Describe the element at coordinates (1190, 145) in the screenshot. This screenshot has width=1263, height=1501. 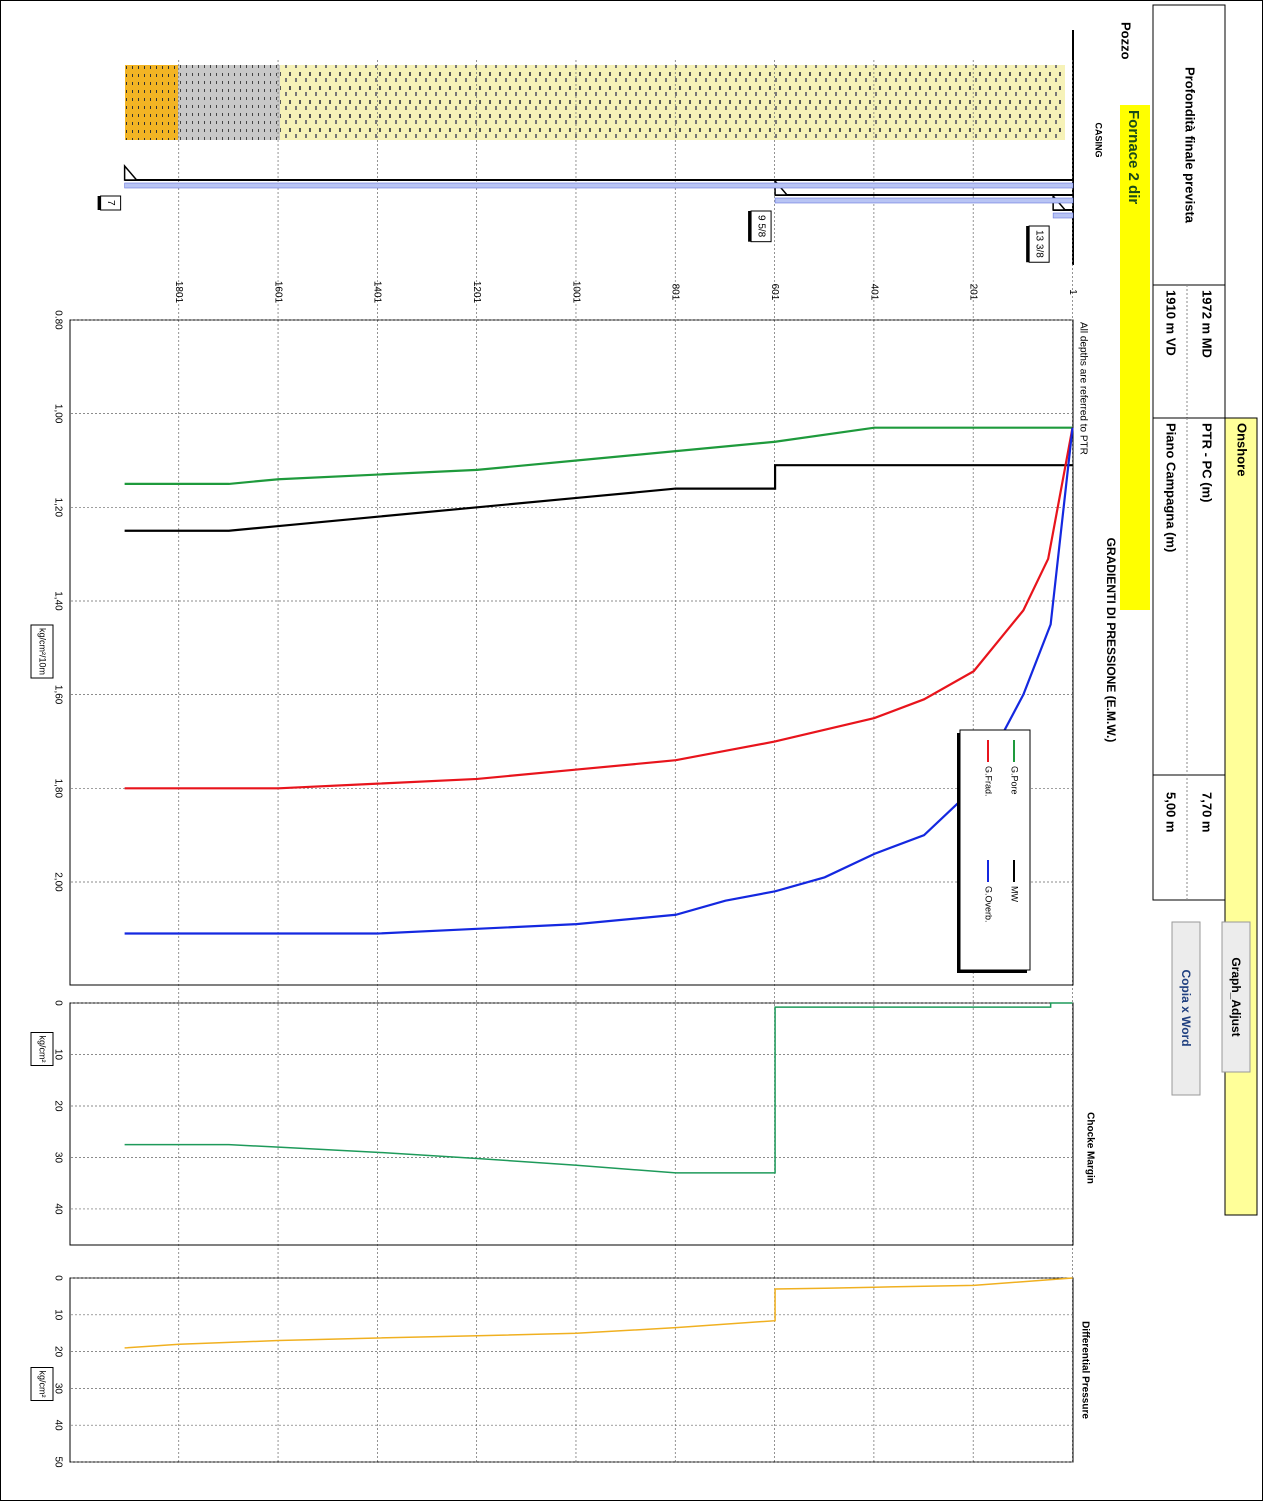
I see `final-depth-label: Profondità finale prevista` at that location.